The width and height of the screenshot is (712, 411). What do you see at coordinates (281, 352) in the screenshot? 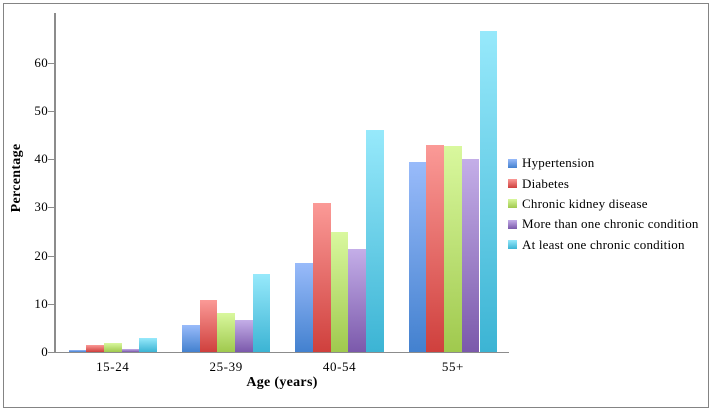
I see `x-axis-line` at bounding box center [281, 352].